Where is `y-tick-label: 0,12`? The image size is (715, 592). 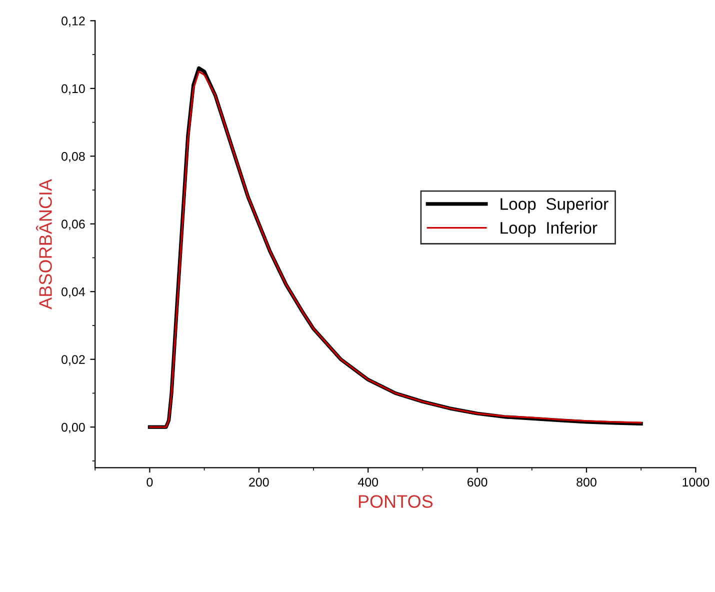 y-tick-label: 0,12 is located at coordinates (73, 21).